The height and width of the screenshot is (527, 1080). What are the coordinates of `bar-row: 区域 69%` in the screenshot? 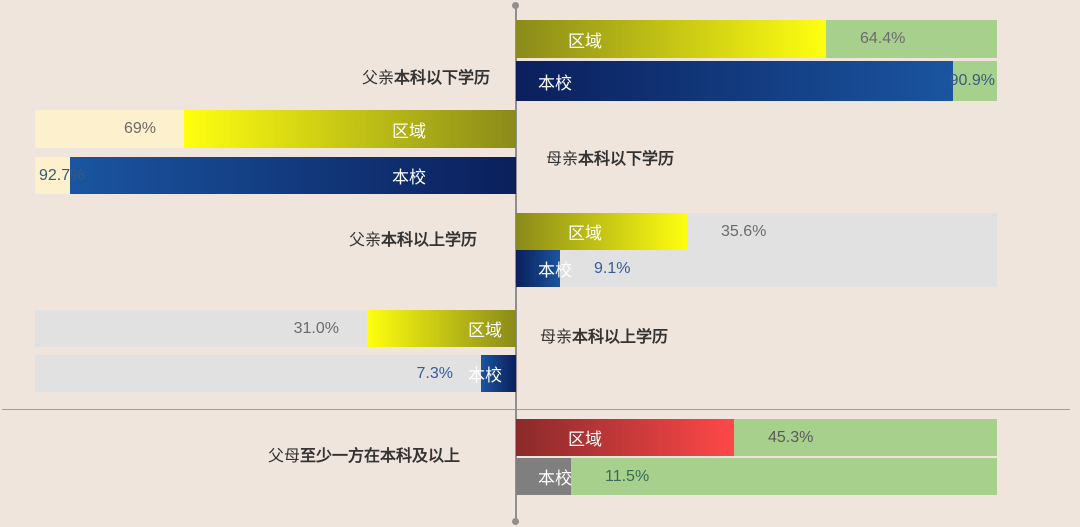 It's located at (275, 129).